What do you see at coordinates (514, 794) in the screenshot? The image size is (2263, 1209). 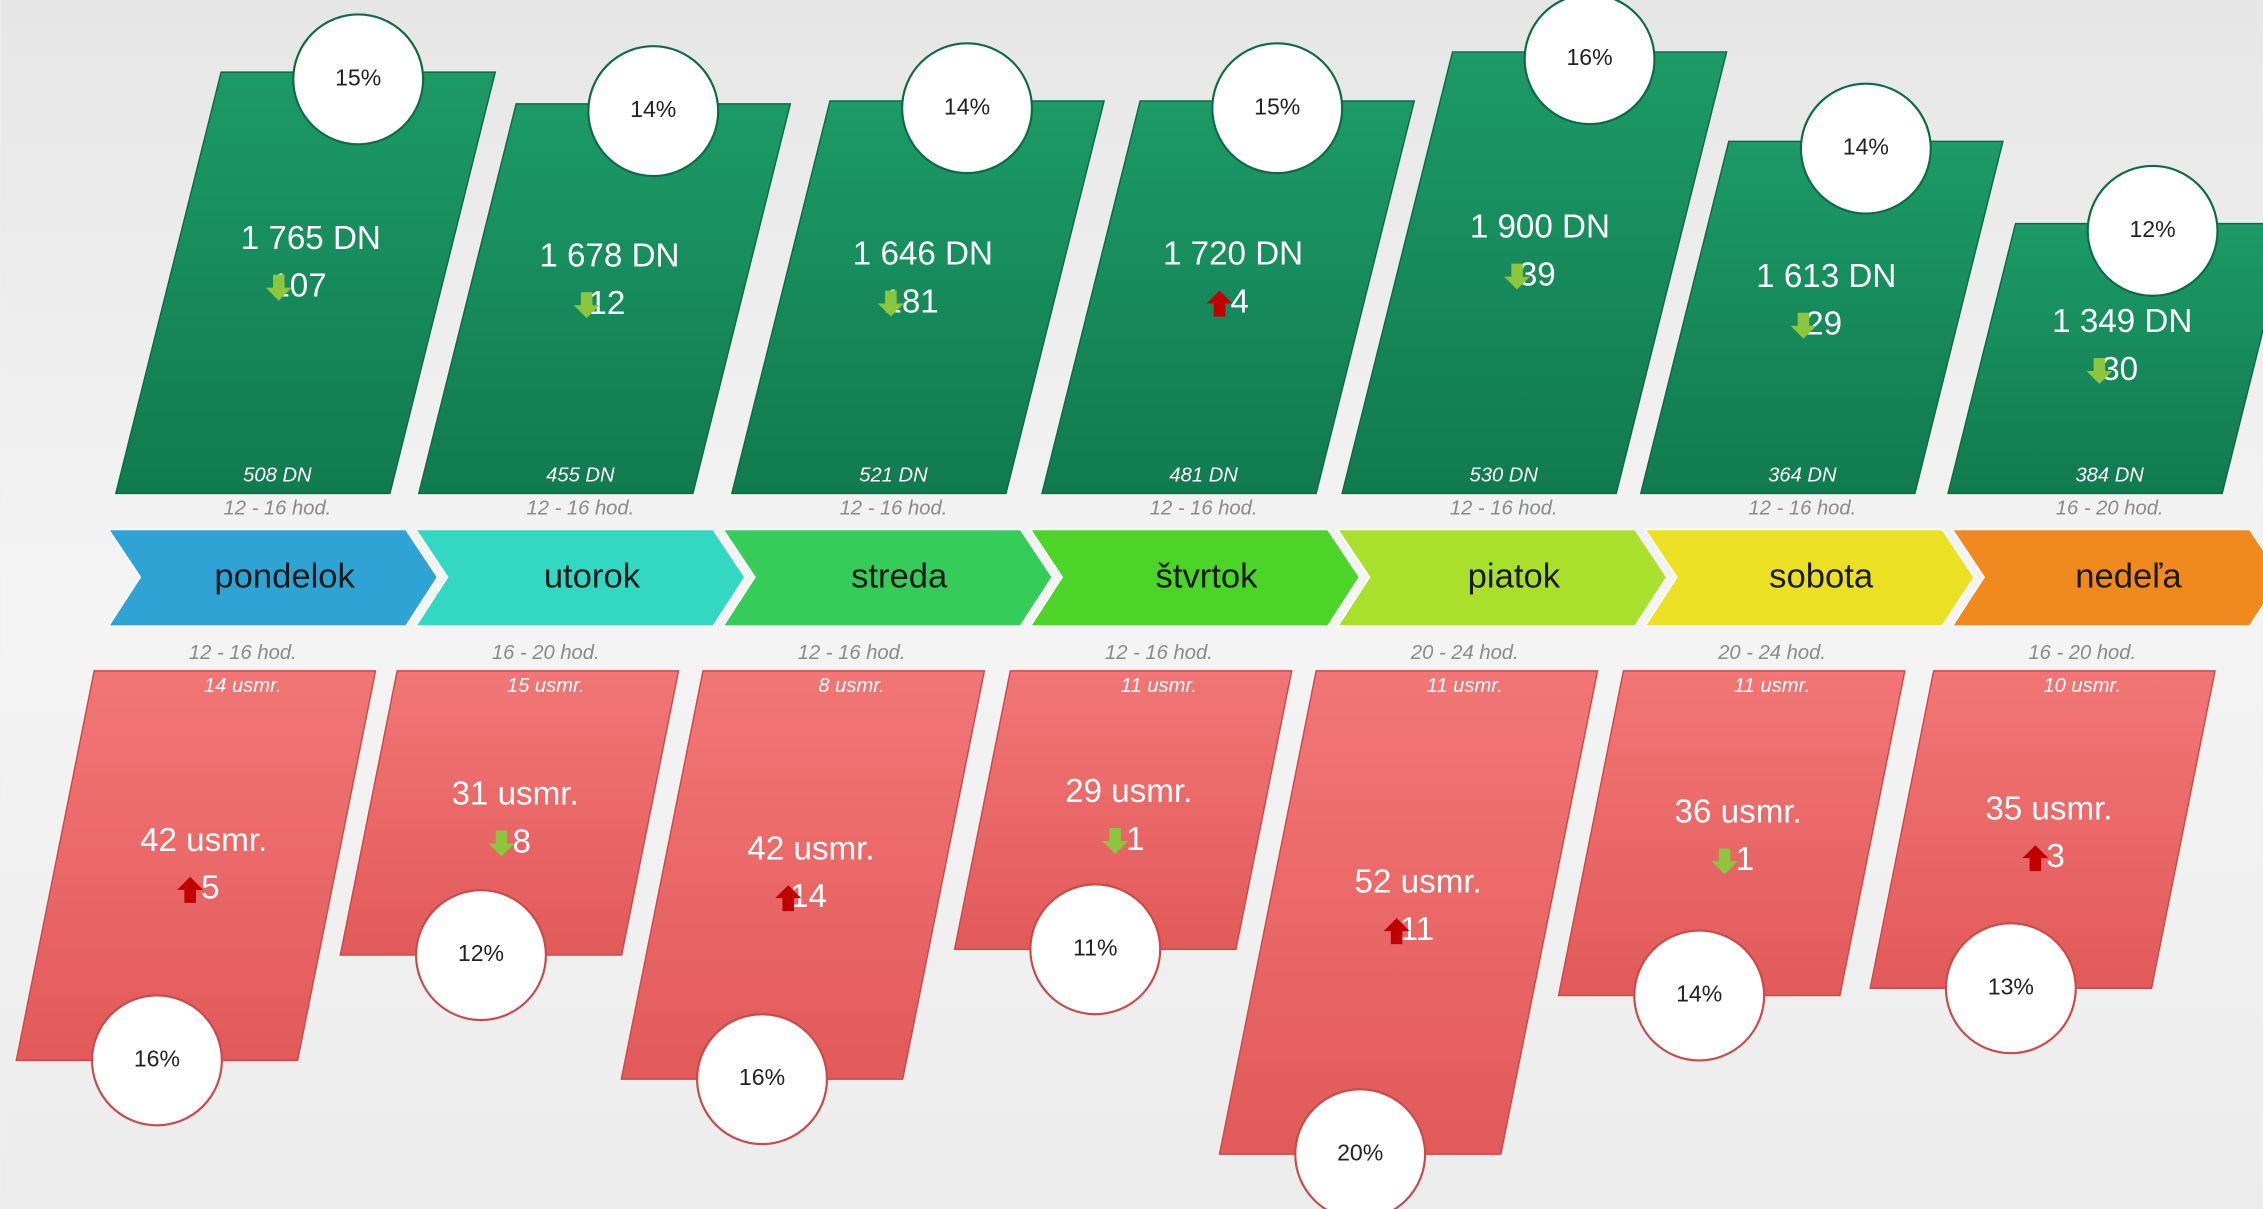 I see `fatalities-count: 31 usmr.` at bounding box center [514, 794].